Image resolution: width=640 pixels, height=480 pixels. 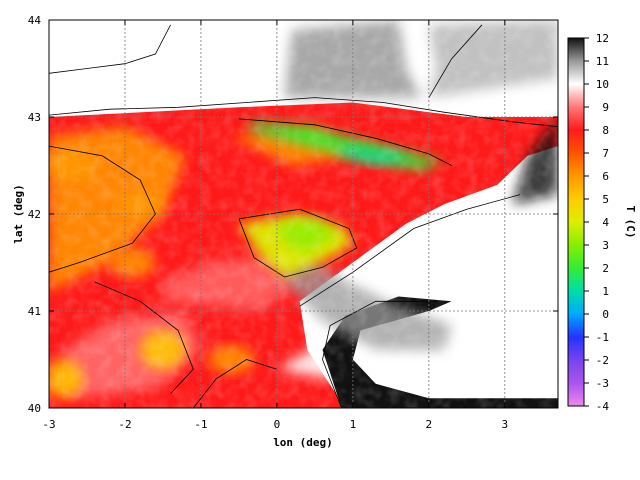 I want to click on colorbar-tick-label: 2, so click(x=605, y=268).